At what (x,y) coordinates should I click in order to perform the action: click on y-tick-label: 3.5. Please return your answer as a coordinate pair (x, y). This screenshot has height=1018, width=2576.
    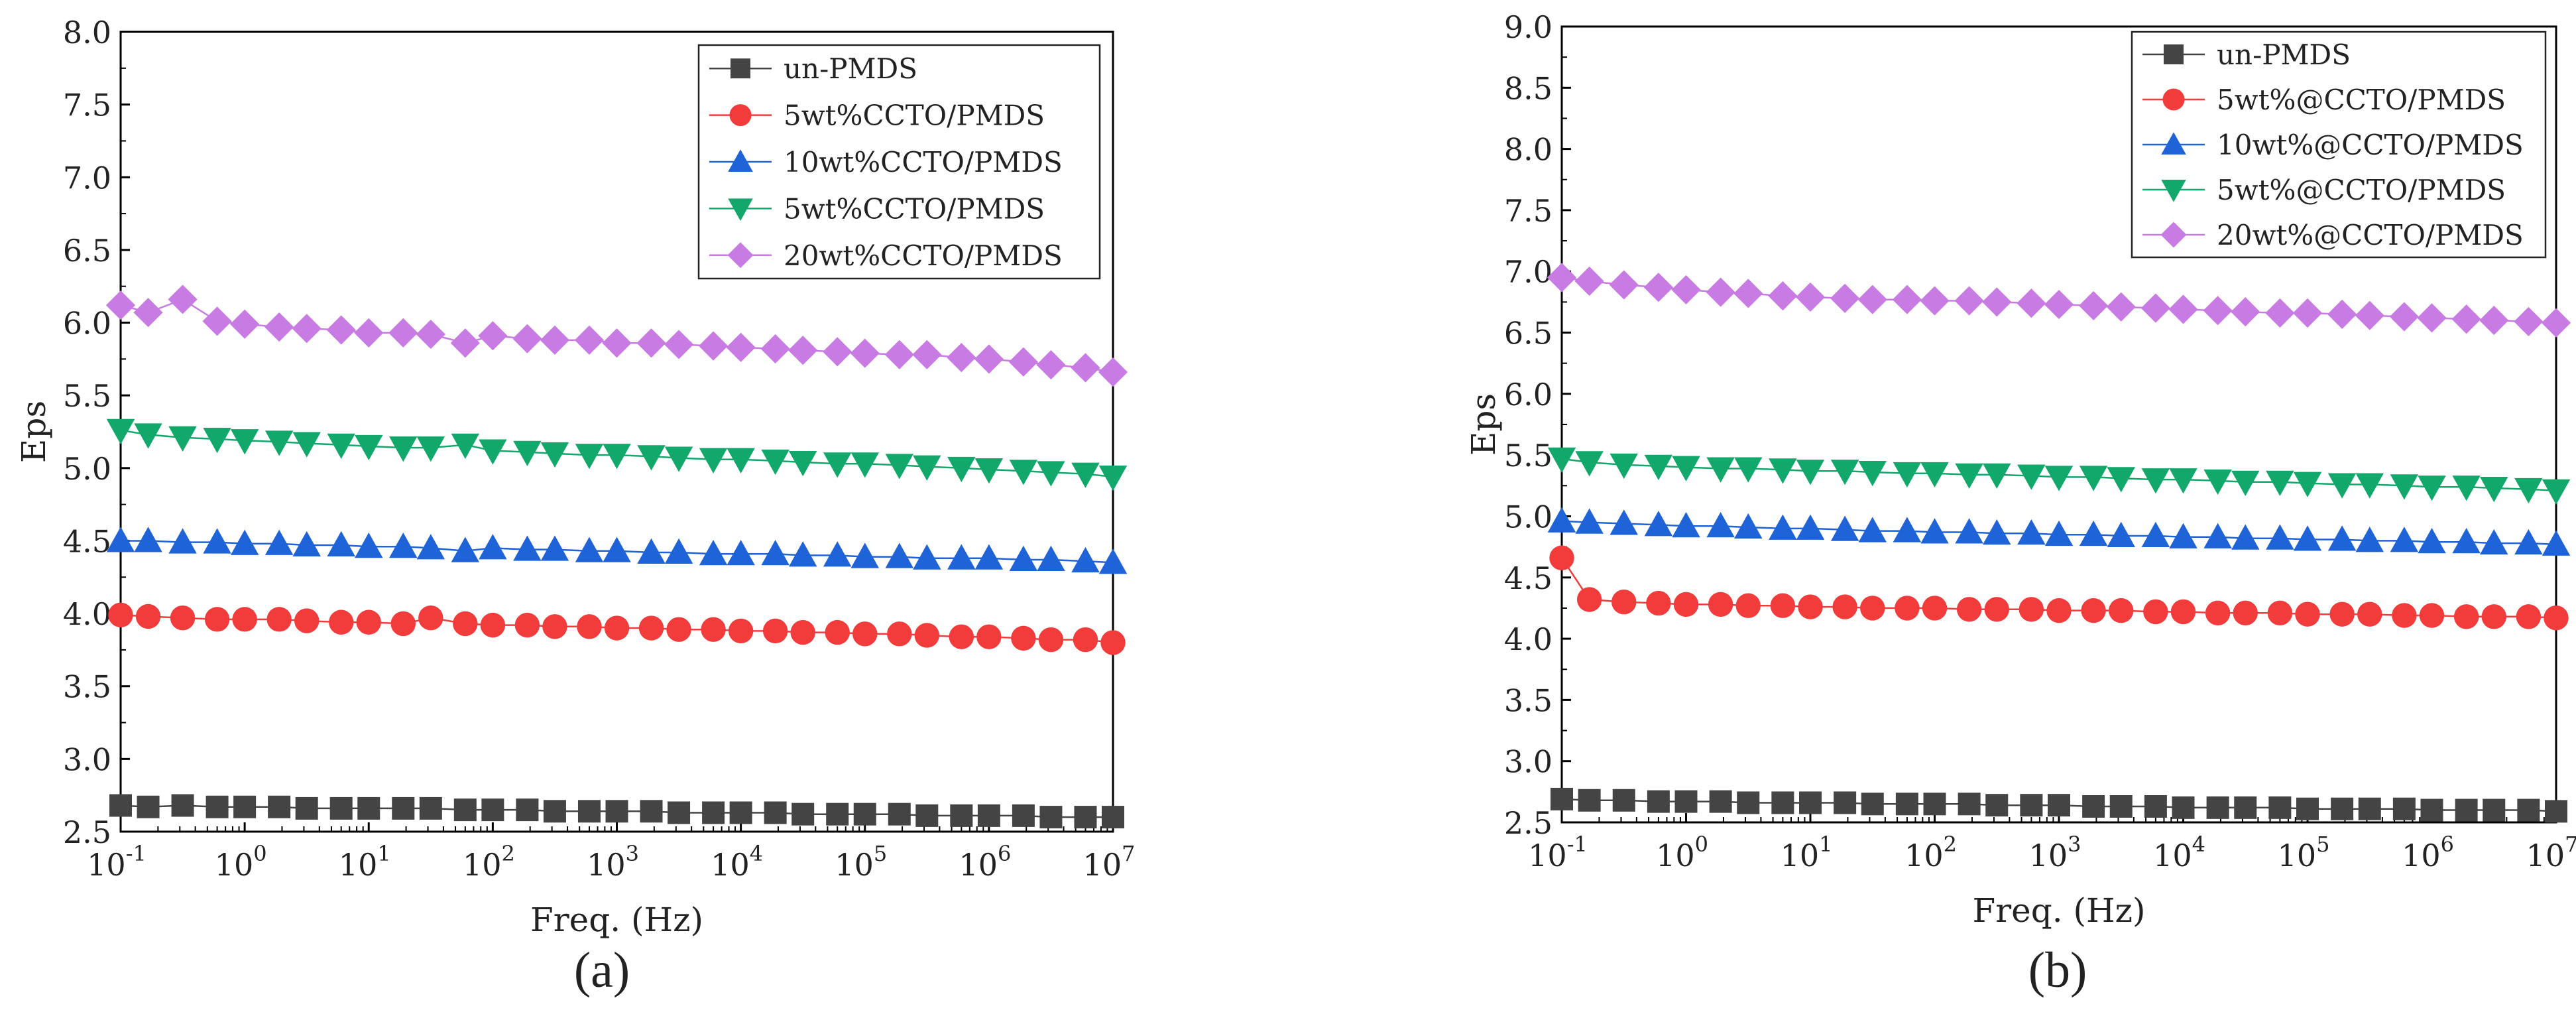
    Looking at the image, I should click on (1528, 700).